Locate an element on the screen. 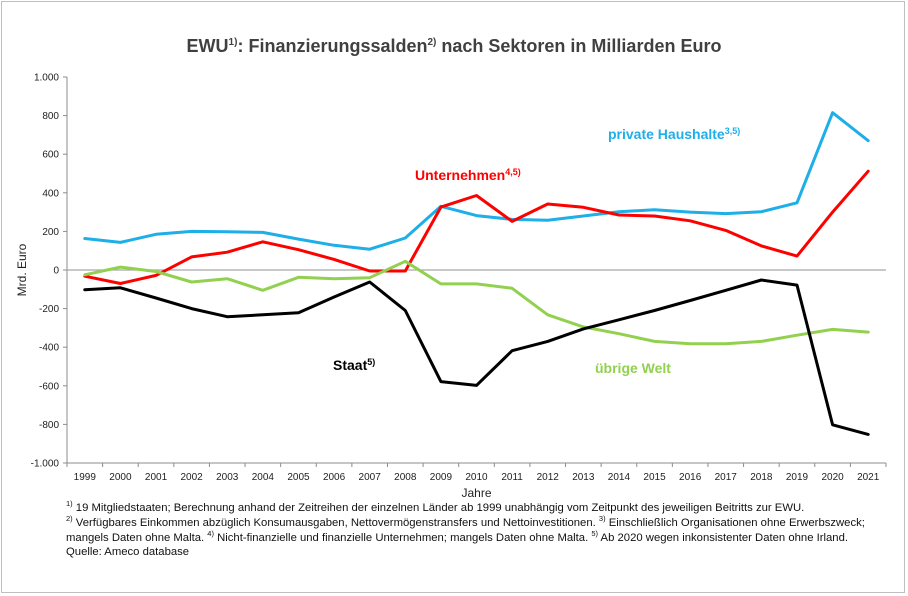 Image resolution: width=908 pixels, height=596 pixels. y-tick-label: -400 is located at coordinates (49, 348).